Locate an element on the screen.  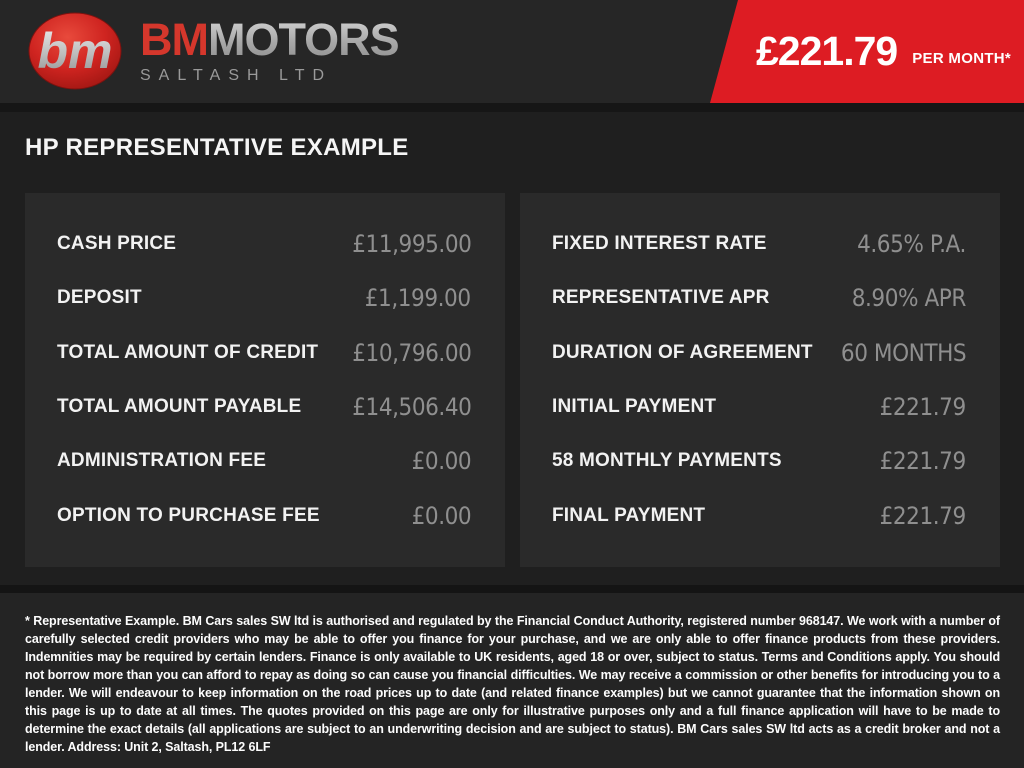
table-row: OPTION TO PURCHASE FEE £0.00 is located at coordinates (264, 516).